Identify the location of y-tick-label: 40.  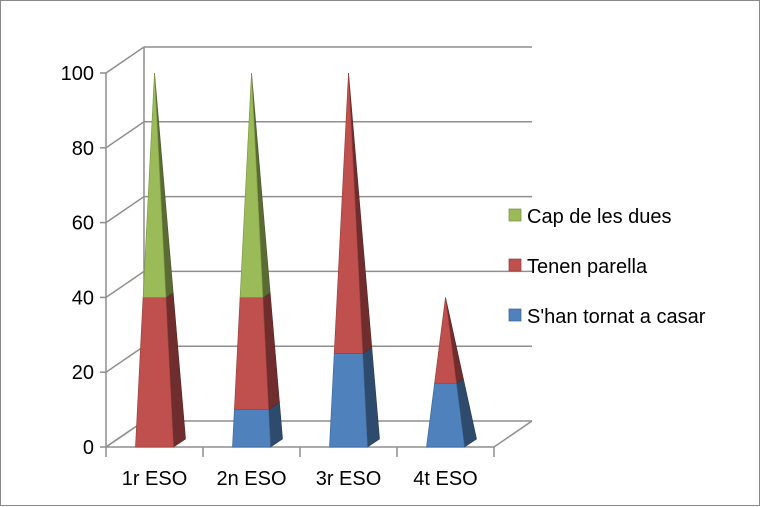
(83, 298).